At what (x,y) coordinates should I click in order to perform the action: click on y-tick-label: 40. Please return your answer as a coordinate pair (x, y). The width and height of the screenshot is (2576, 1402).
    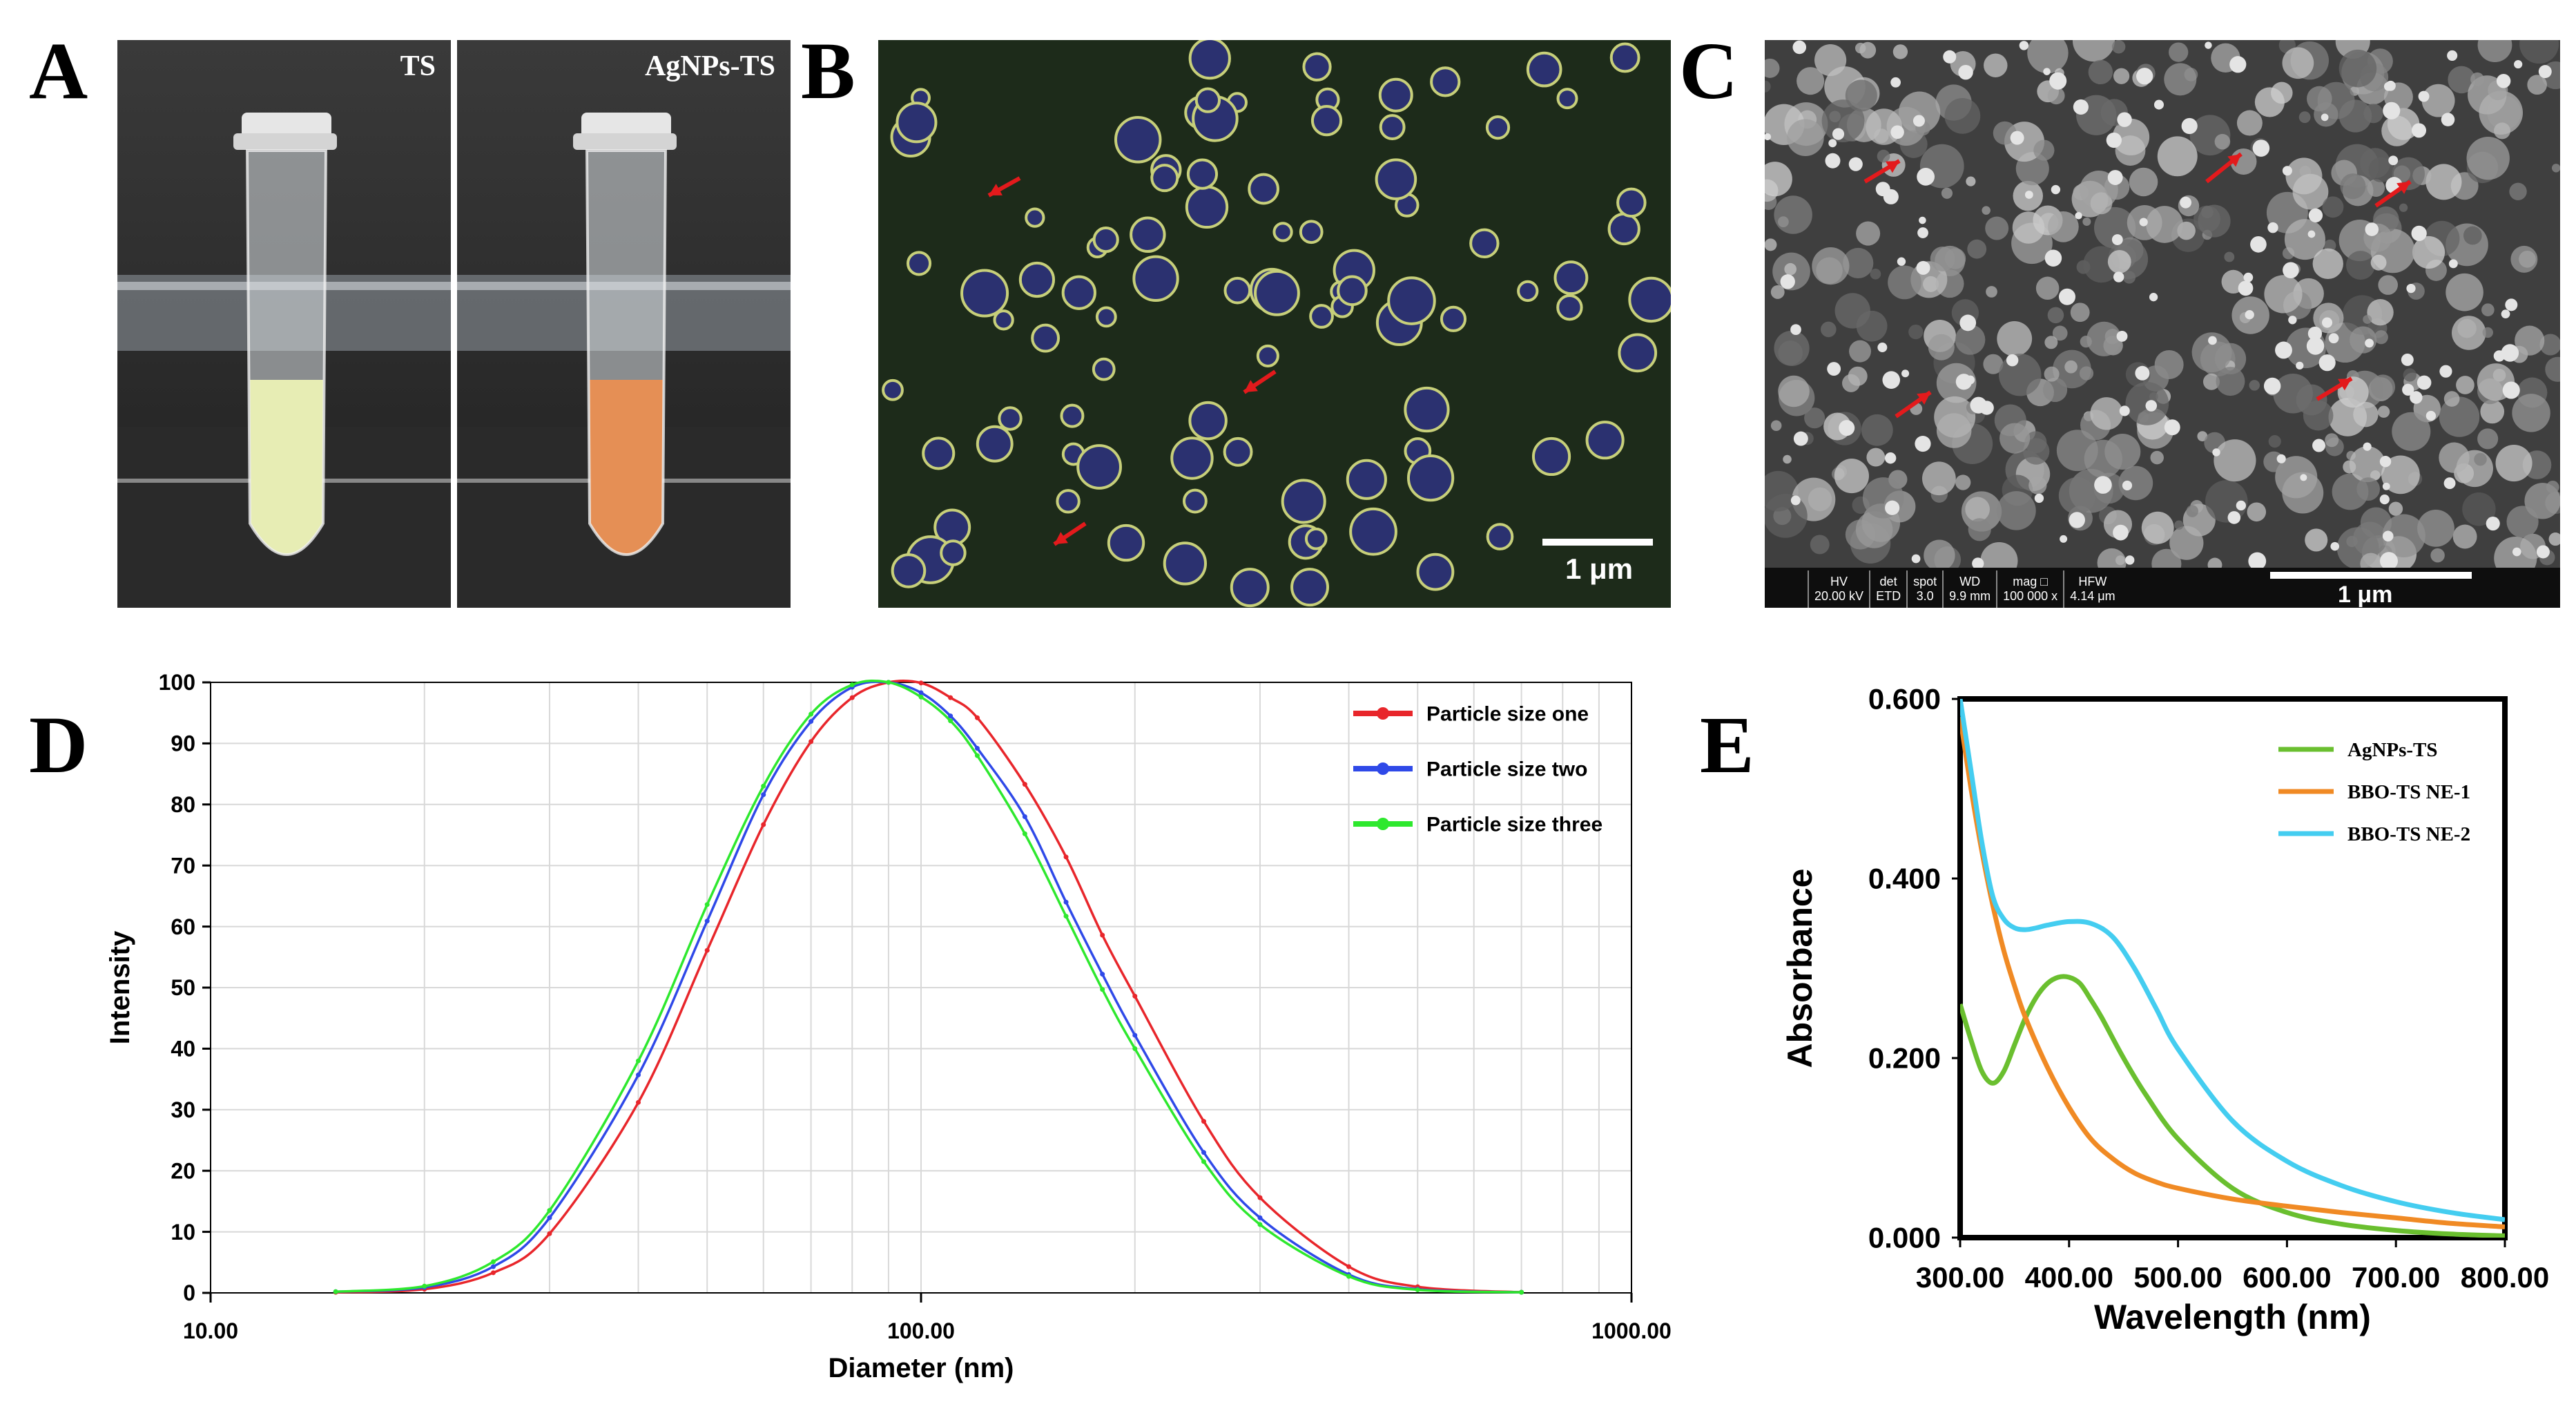
    Looking at the image, I should click on (183, 1049).